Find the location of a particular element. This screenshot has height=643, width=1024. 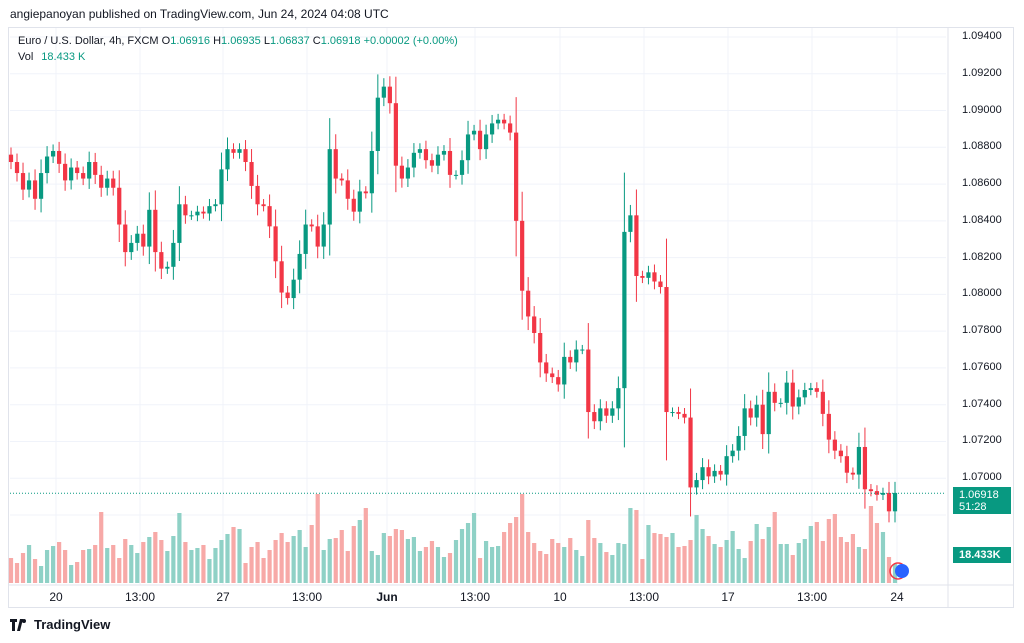

price-tick-label: 1.08400 is located at coordinates (982, 219).